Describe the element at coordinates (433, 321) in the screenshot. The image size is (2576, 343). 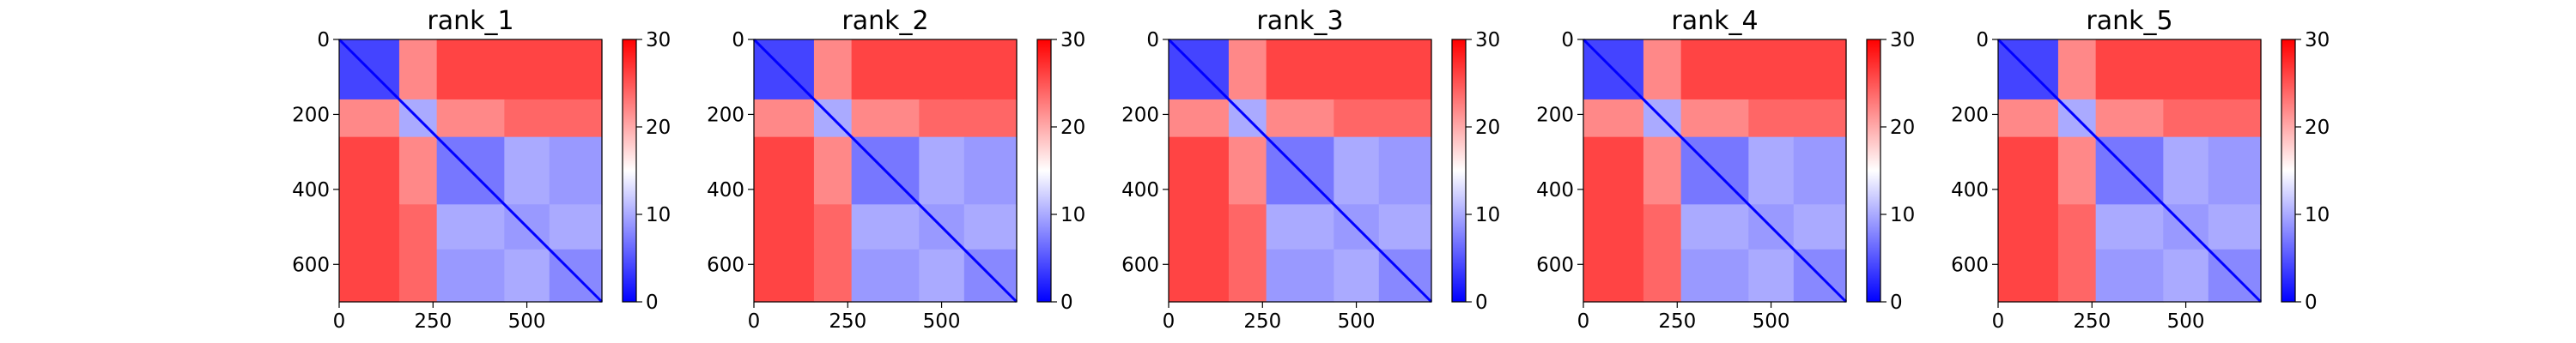
I see `x-tick-label: 250` at that location.